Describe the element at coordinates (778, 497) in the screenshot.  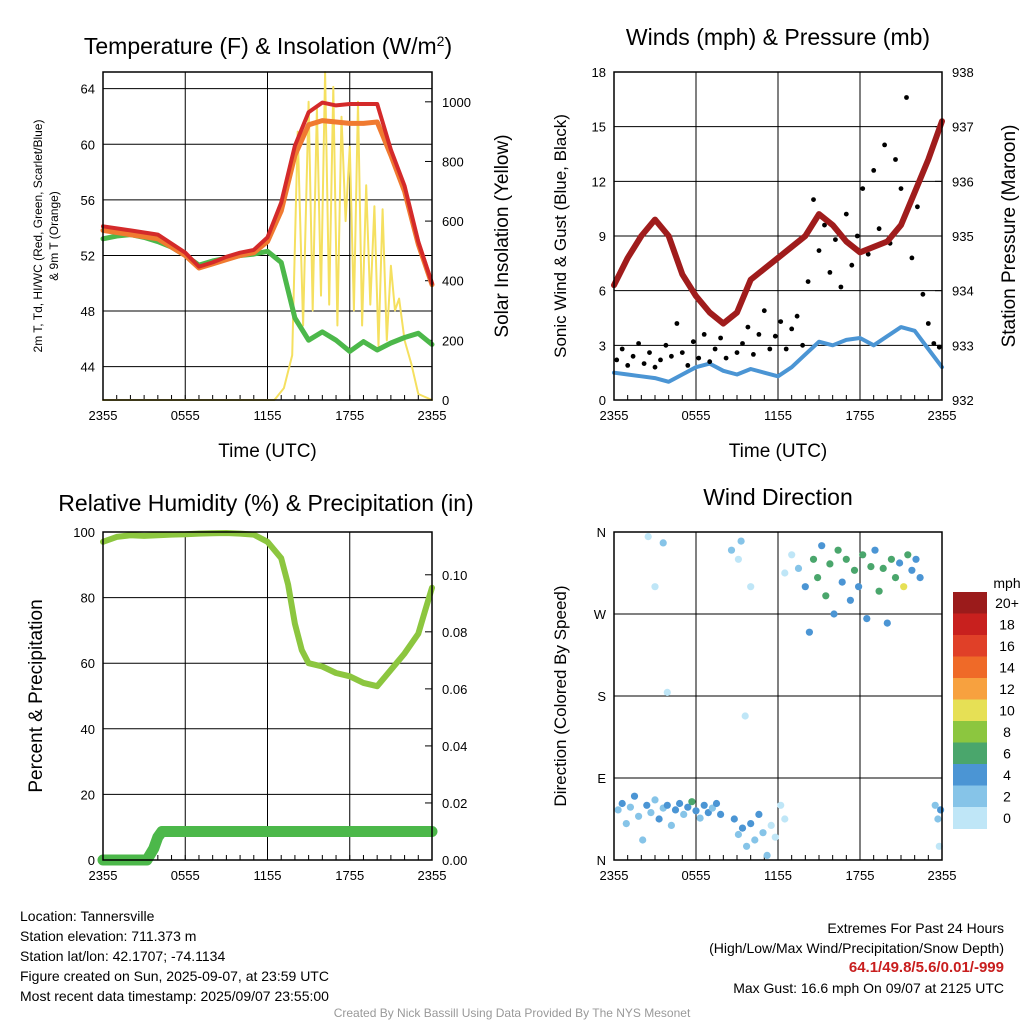
I see `wind-direction-title: Wind Direction` at that location.